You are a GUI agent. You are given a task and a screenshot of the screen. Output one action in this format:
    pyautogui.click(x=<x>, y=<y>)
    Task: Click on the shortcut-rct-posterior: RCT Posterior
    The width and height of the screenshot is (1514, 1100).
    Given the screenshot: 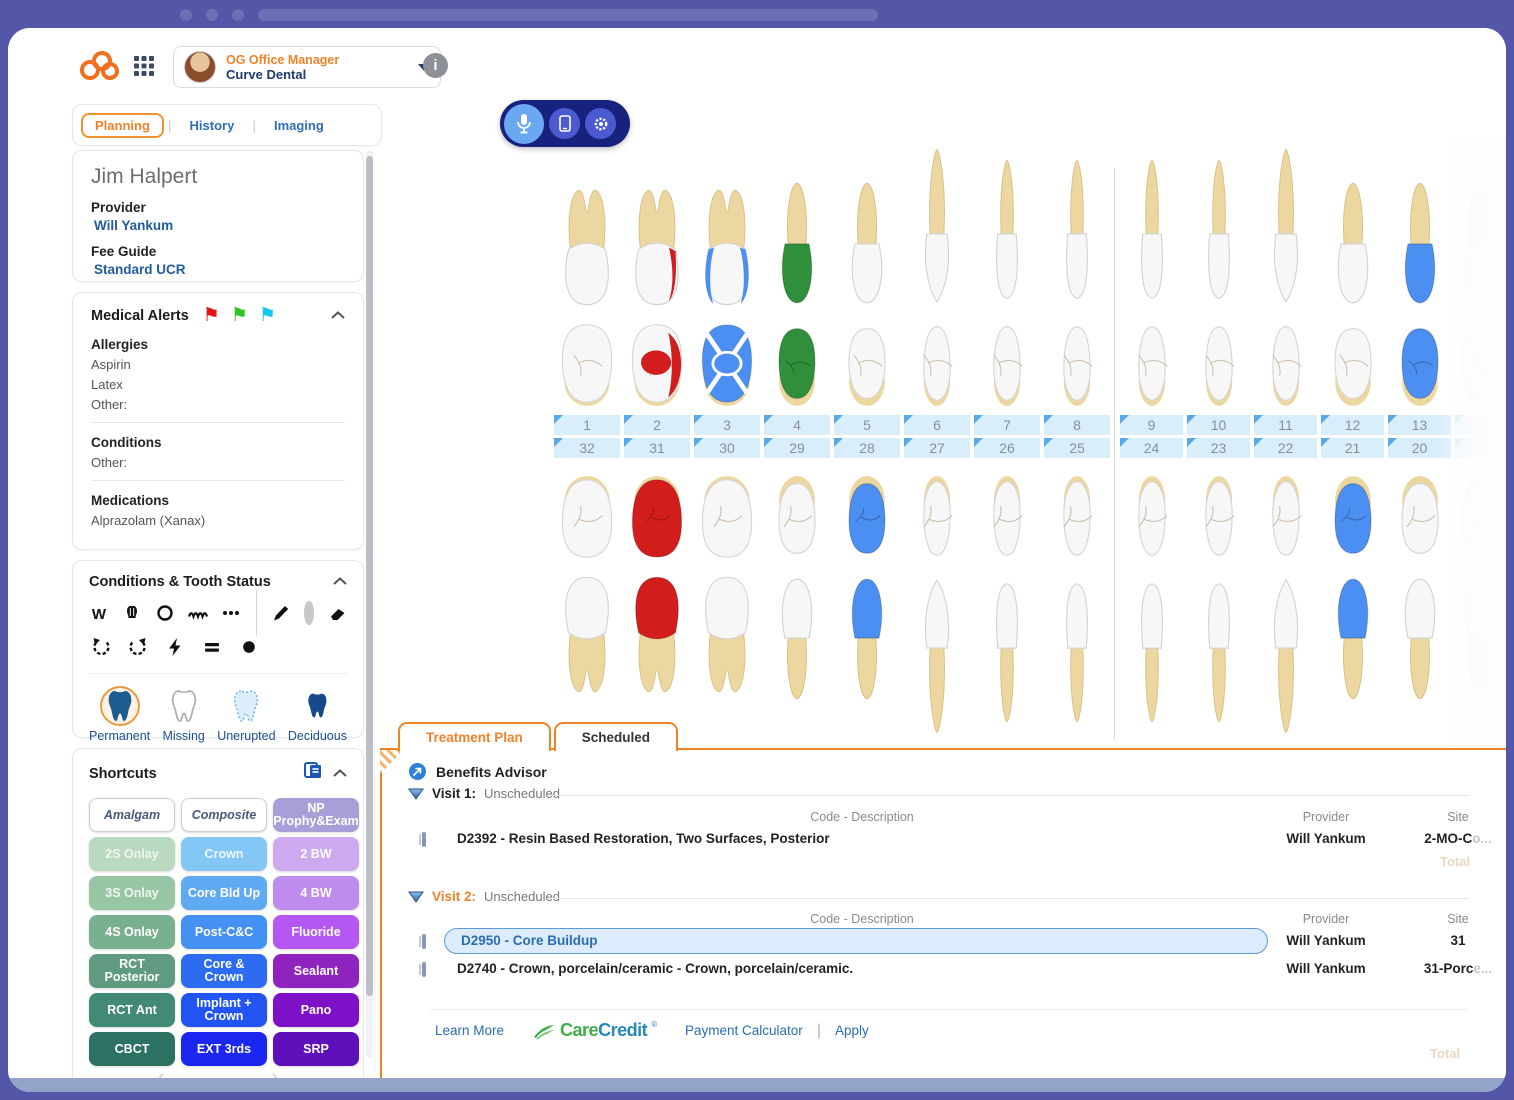 What is the action you would take?
    pyautogui.click(x=132, y=971)
    